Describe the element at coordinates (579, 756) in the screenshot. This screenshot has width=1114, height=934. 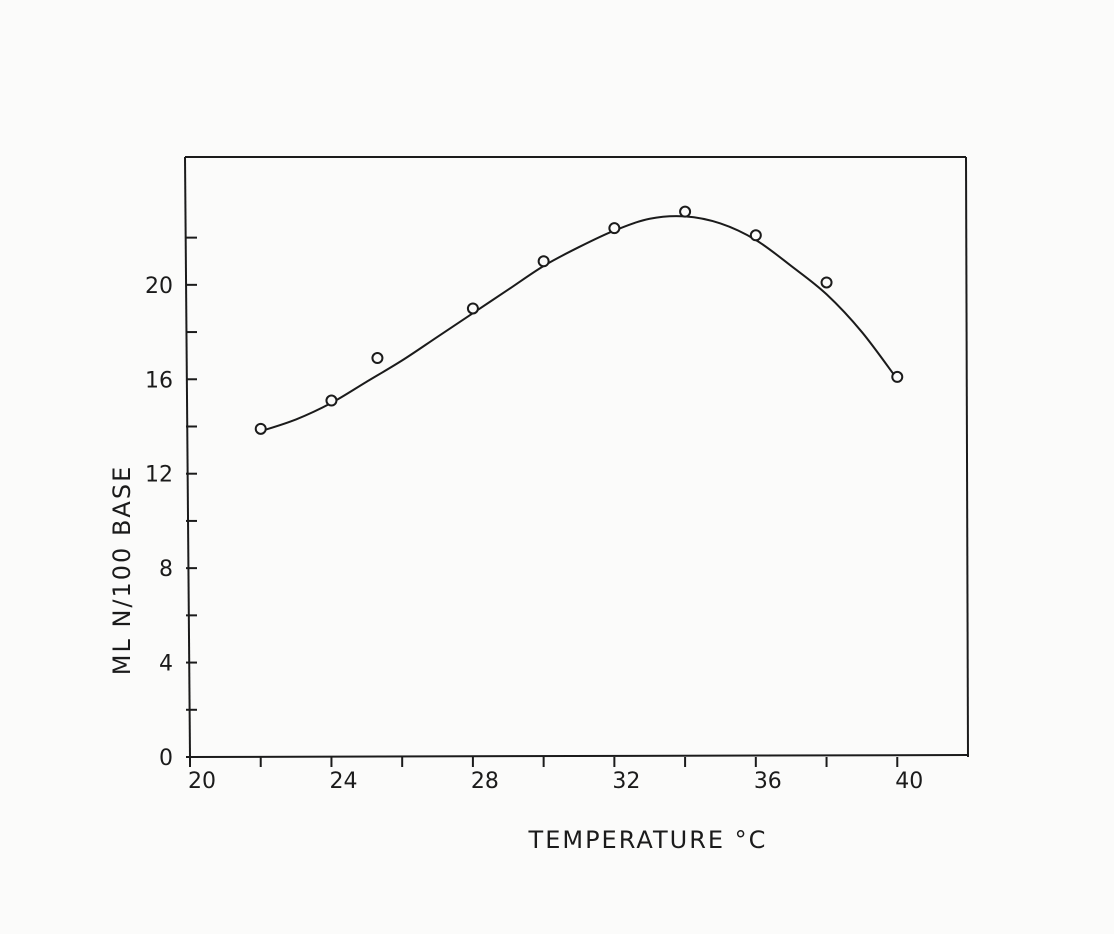
I see `x-axis-line` at that location.